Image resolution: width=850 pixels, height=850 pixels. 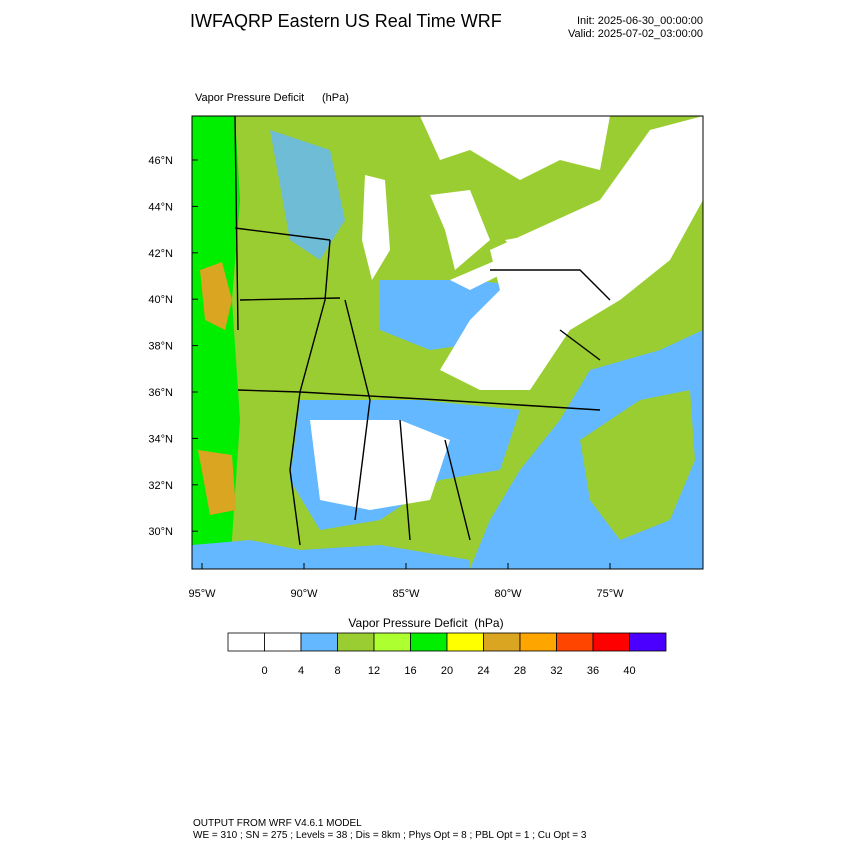 What do you see at coordinates (374, 671) in the screenshot?
I see `colorbar-label: 12` at bounding box center [374, 671].